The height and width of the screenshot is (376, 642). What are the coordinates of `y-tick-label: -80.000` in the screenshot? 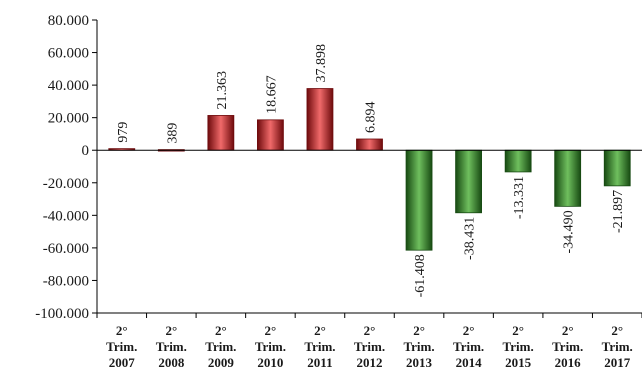 It's located at (66, 281).